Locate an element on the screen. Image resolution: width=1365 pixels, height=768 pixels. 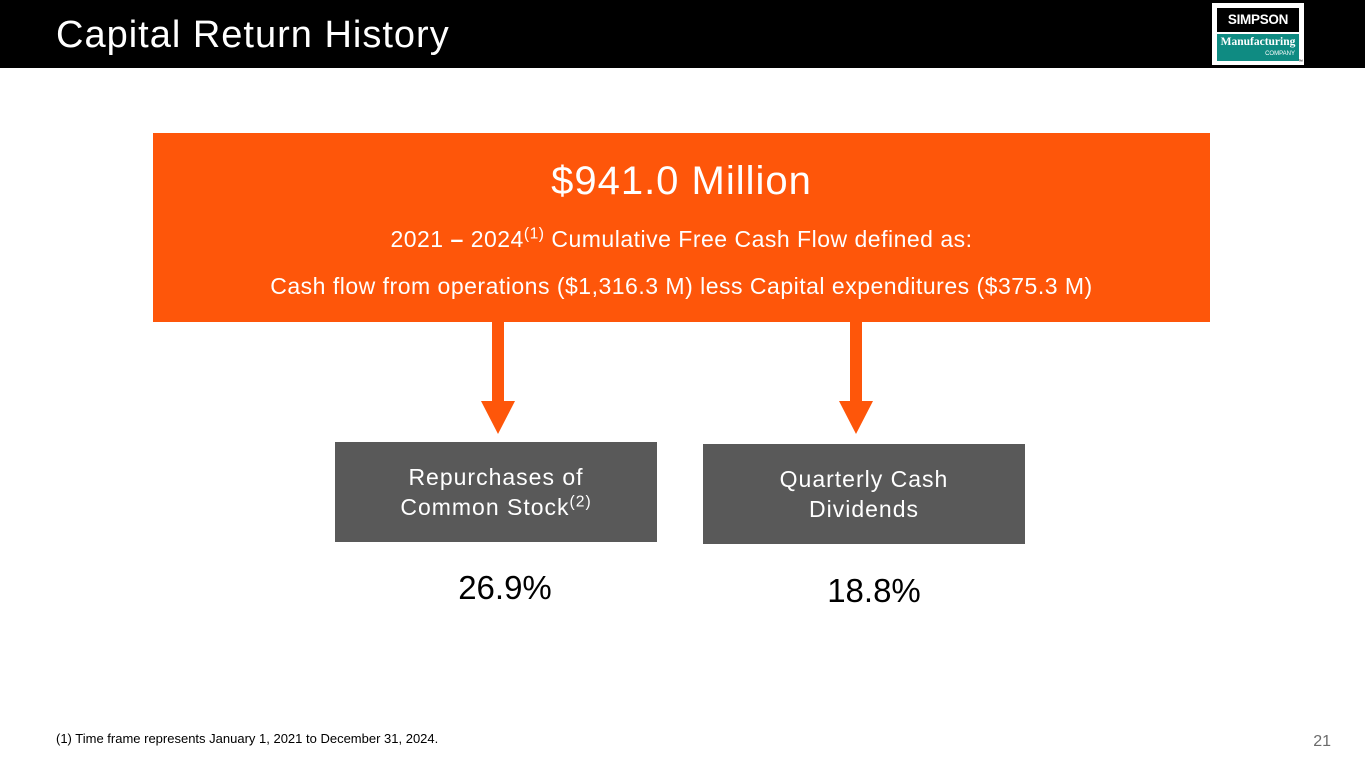
period-description: Cumulative Free Cash Flow defined as: is located at coordinates (762, 239).